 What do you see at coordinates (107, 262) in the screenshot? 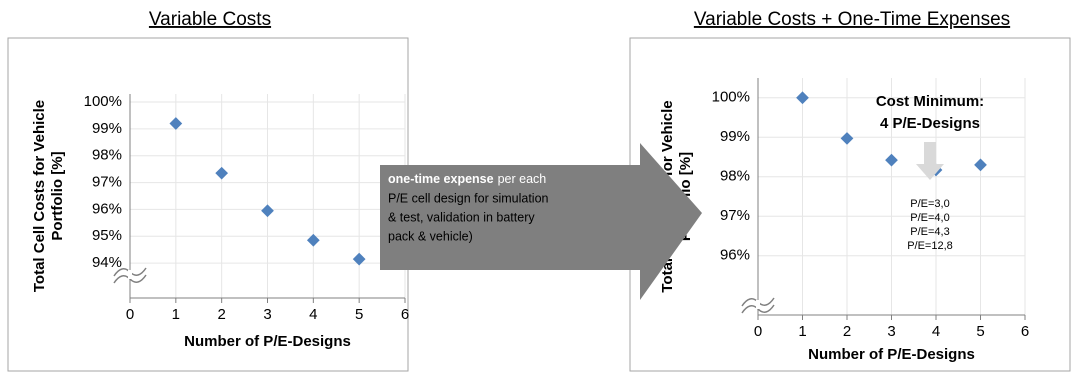
I see `y-tick-label: 94%` at bounding box center [107, 262].